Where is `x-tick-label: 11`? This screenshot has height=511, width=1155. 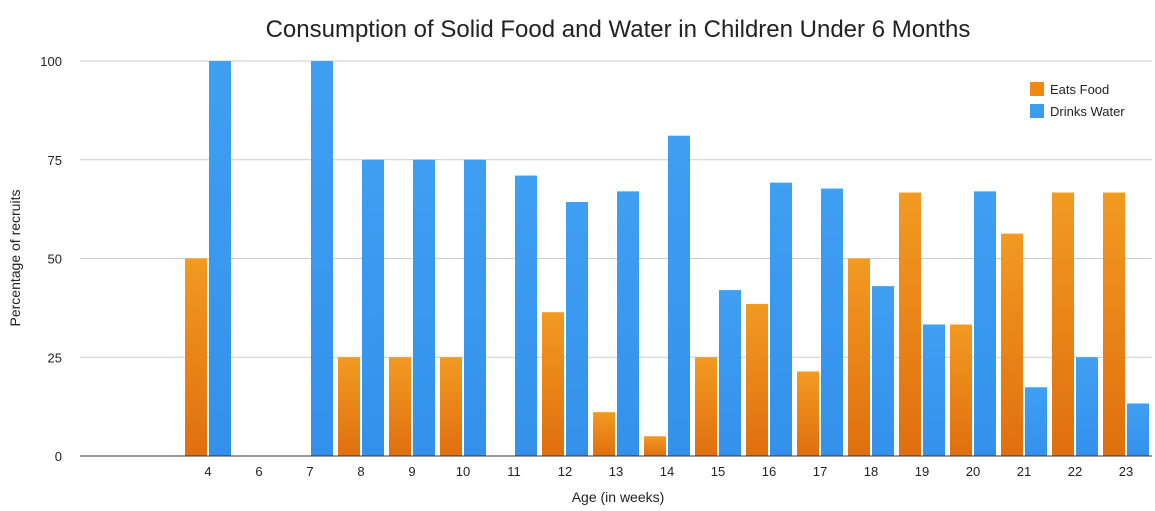
x-tick-label: 11 is located at coordinates (514, 471).